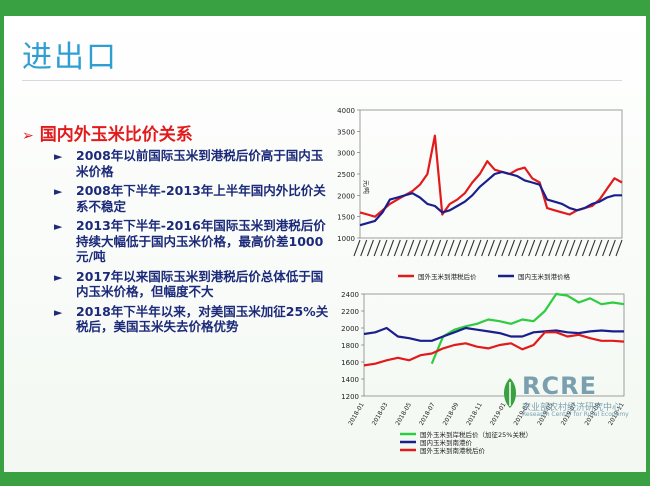  I want to click on y-axis-label: 元/吨, so click(366, 187).